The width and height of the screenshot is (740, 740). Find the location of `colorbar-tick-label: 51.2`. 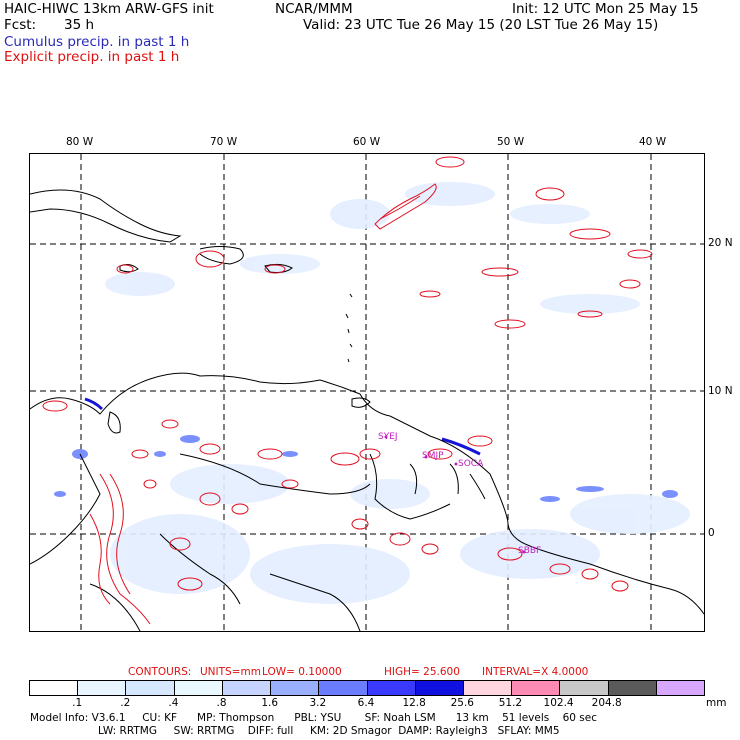

colorbar-tick-label: 51.2 is located at coordinates (510, 703).